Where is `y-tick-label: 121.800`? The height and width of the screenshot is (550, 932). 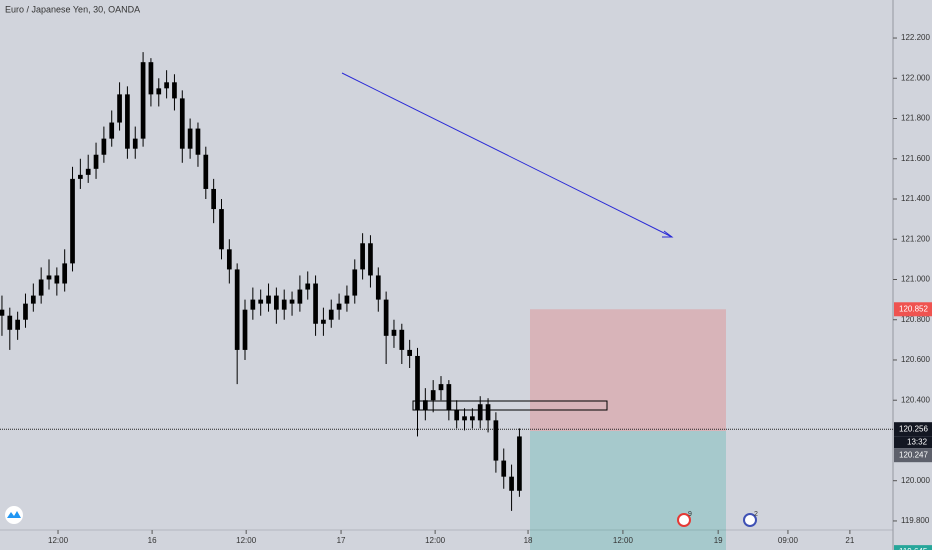
y-tick-label: 121.800 is located at coordinates (915, 118).